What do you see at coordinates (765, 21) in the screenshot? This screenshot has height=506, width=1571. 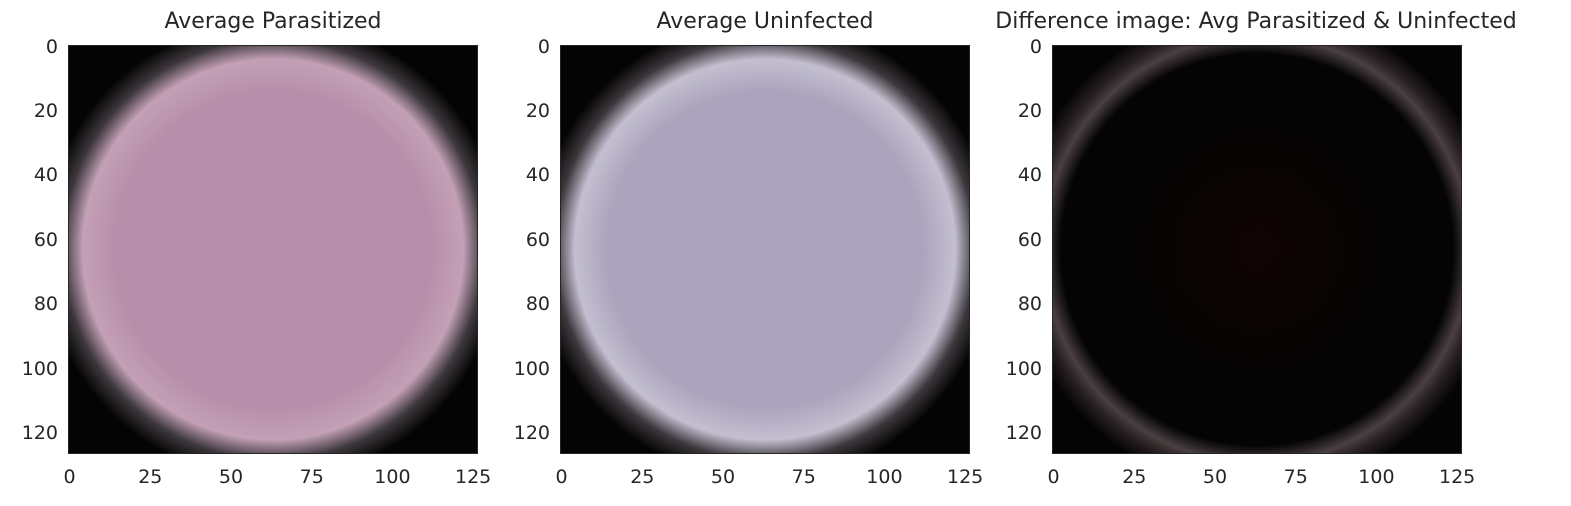 I see `panel-title: Average Uninfected` at bounding box center [765, 21].